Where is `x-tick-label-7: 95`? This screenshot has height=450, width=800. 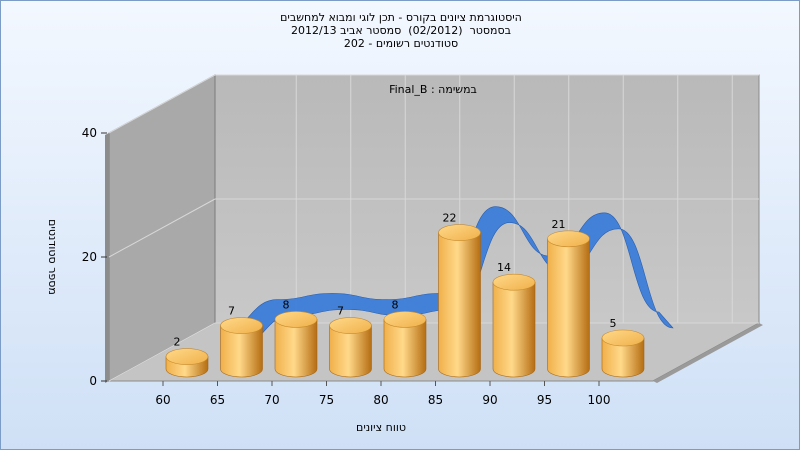 x-tick-label-7: 95 is located at coordinates (544, 400).